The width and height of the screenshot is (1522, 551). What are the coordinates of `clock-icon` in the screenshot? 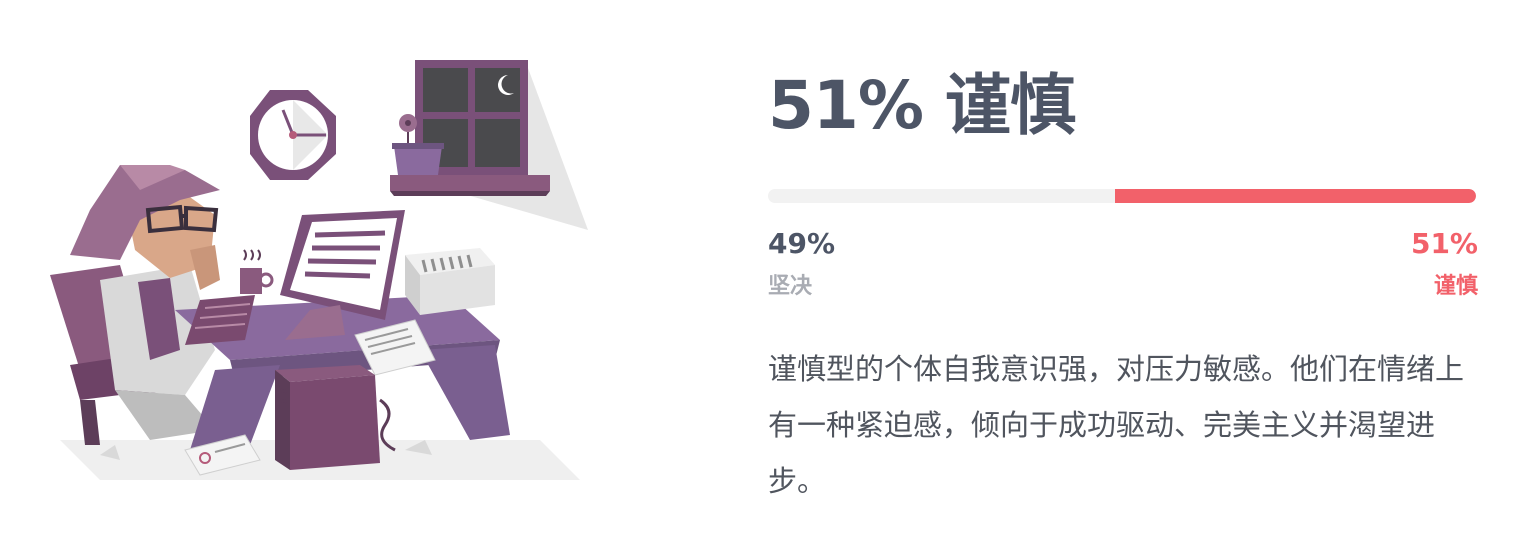 It's located at (293, 135).